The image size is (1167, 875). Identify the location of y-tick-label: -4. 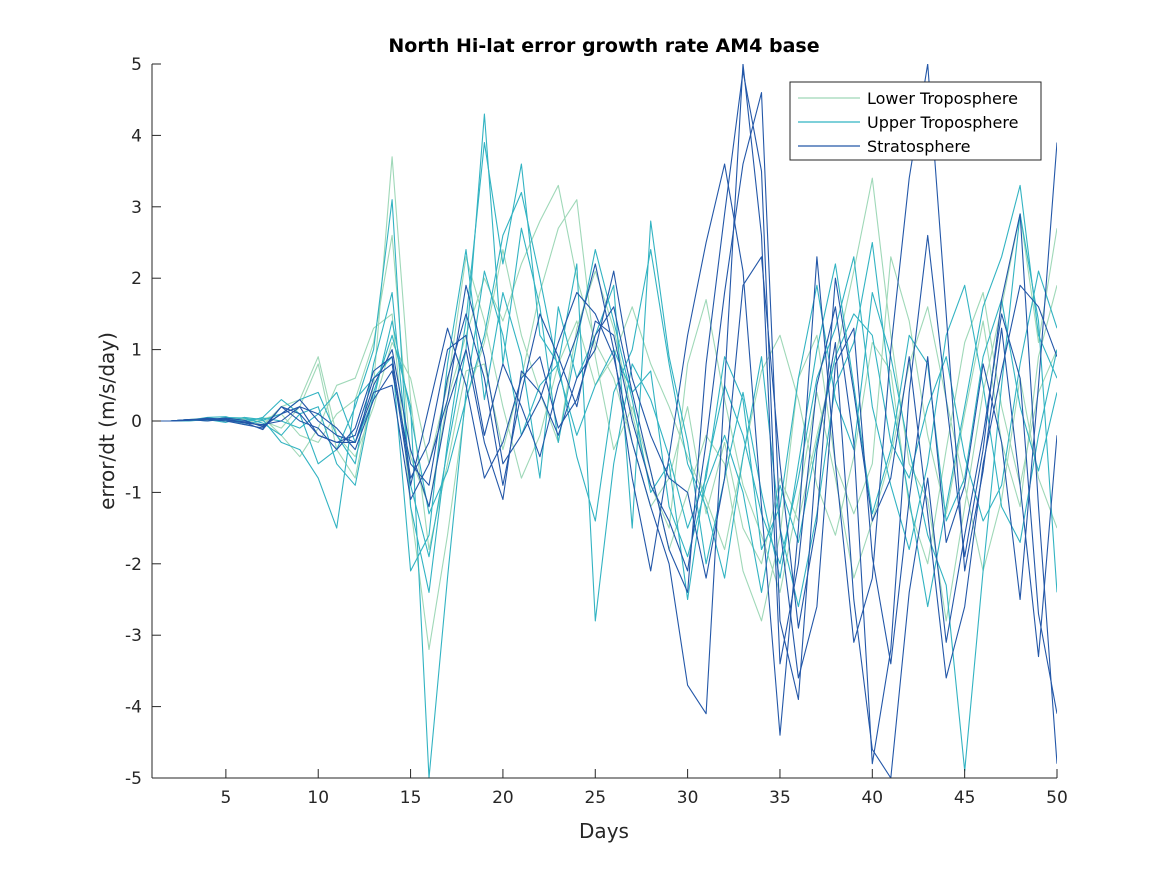
(133, 708).